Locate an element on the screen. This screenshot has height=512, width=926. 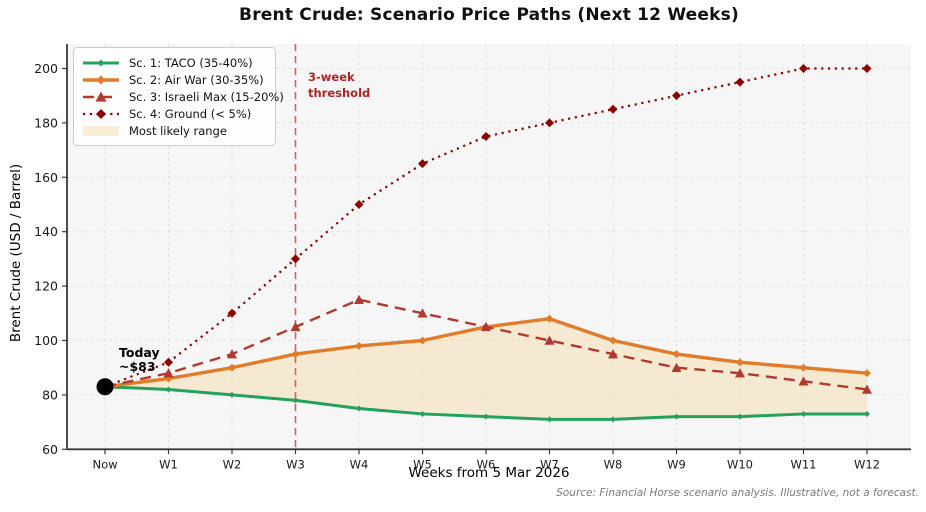
x-tick-label: W7 is located at coordinates (549, 464).